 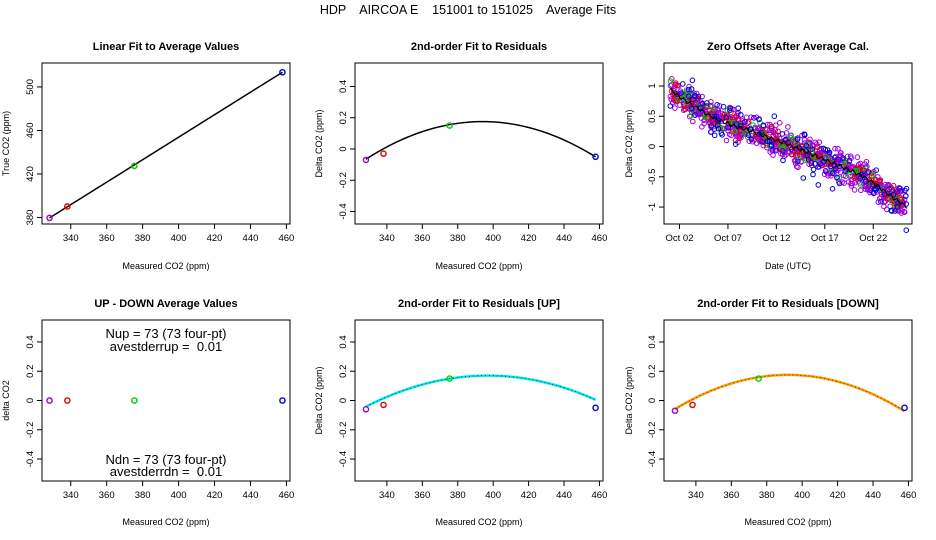 I want to click on x-tick-label: 460, so click(x=286, y=495).